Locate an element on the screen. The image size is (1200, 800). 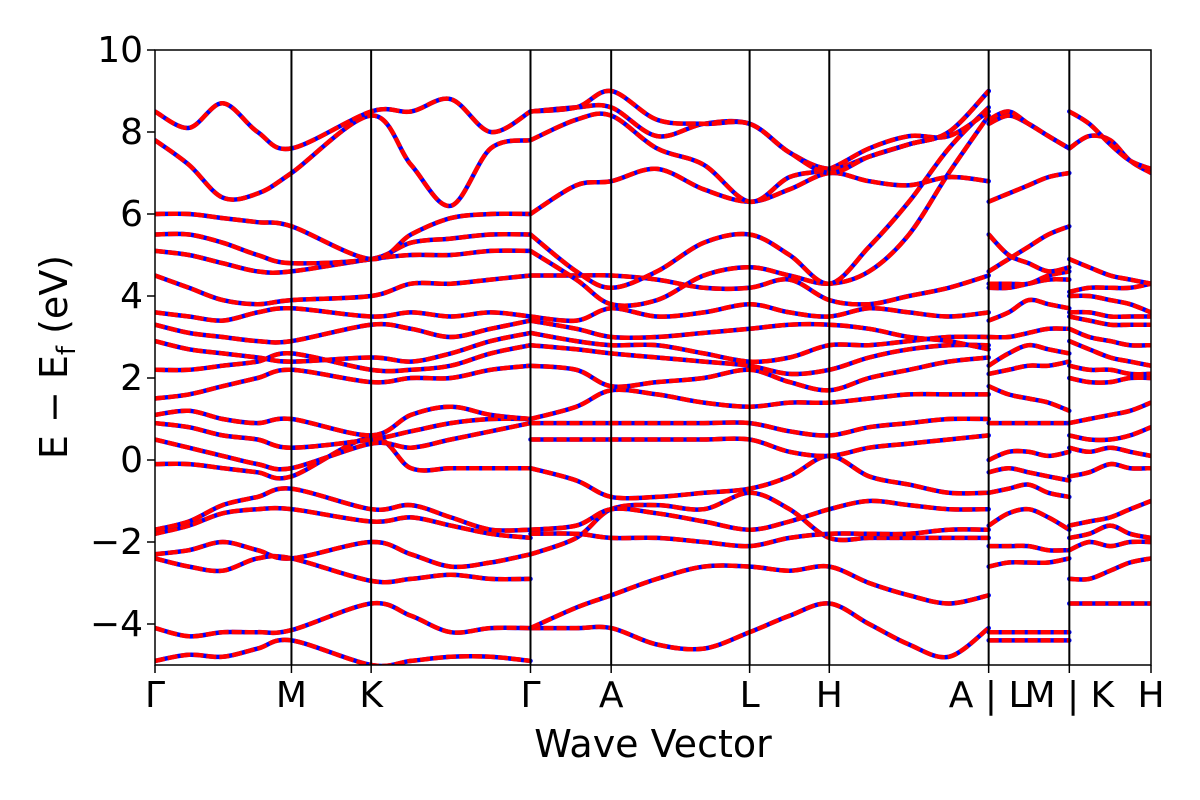
y-axis-label-sub: f is located at coordinates (67, 350).